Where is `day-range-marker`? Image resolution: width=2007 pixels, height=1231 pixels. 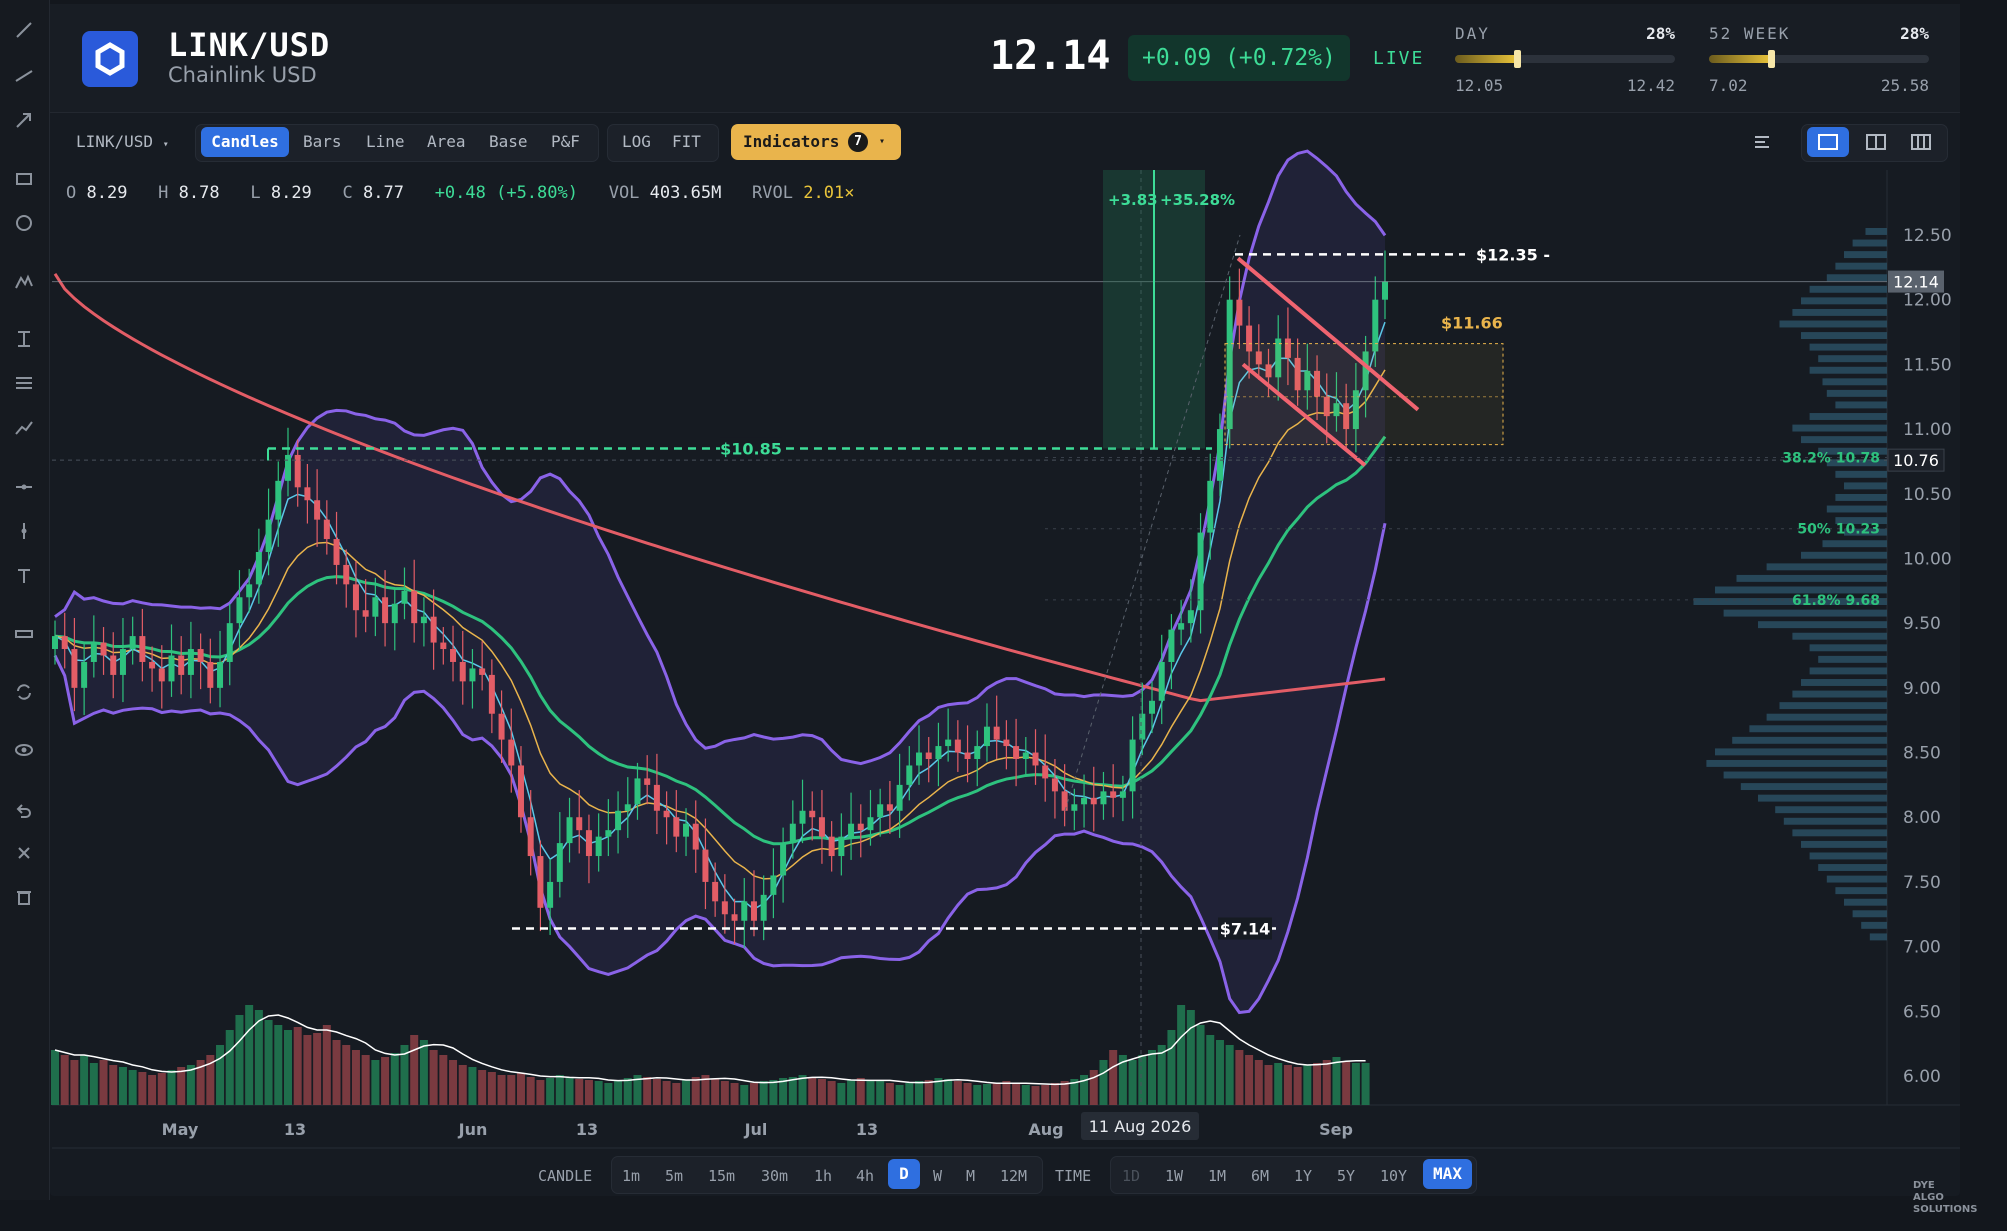 day-range-marker is located at coordinates (1517, 59).